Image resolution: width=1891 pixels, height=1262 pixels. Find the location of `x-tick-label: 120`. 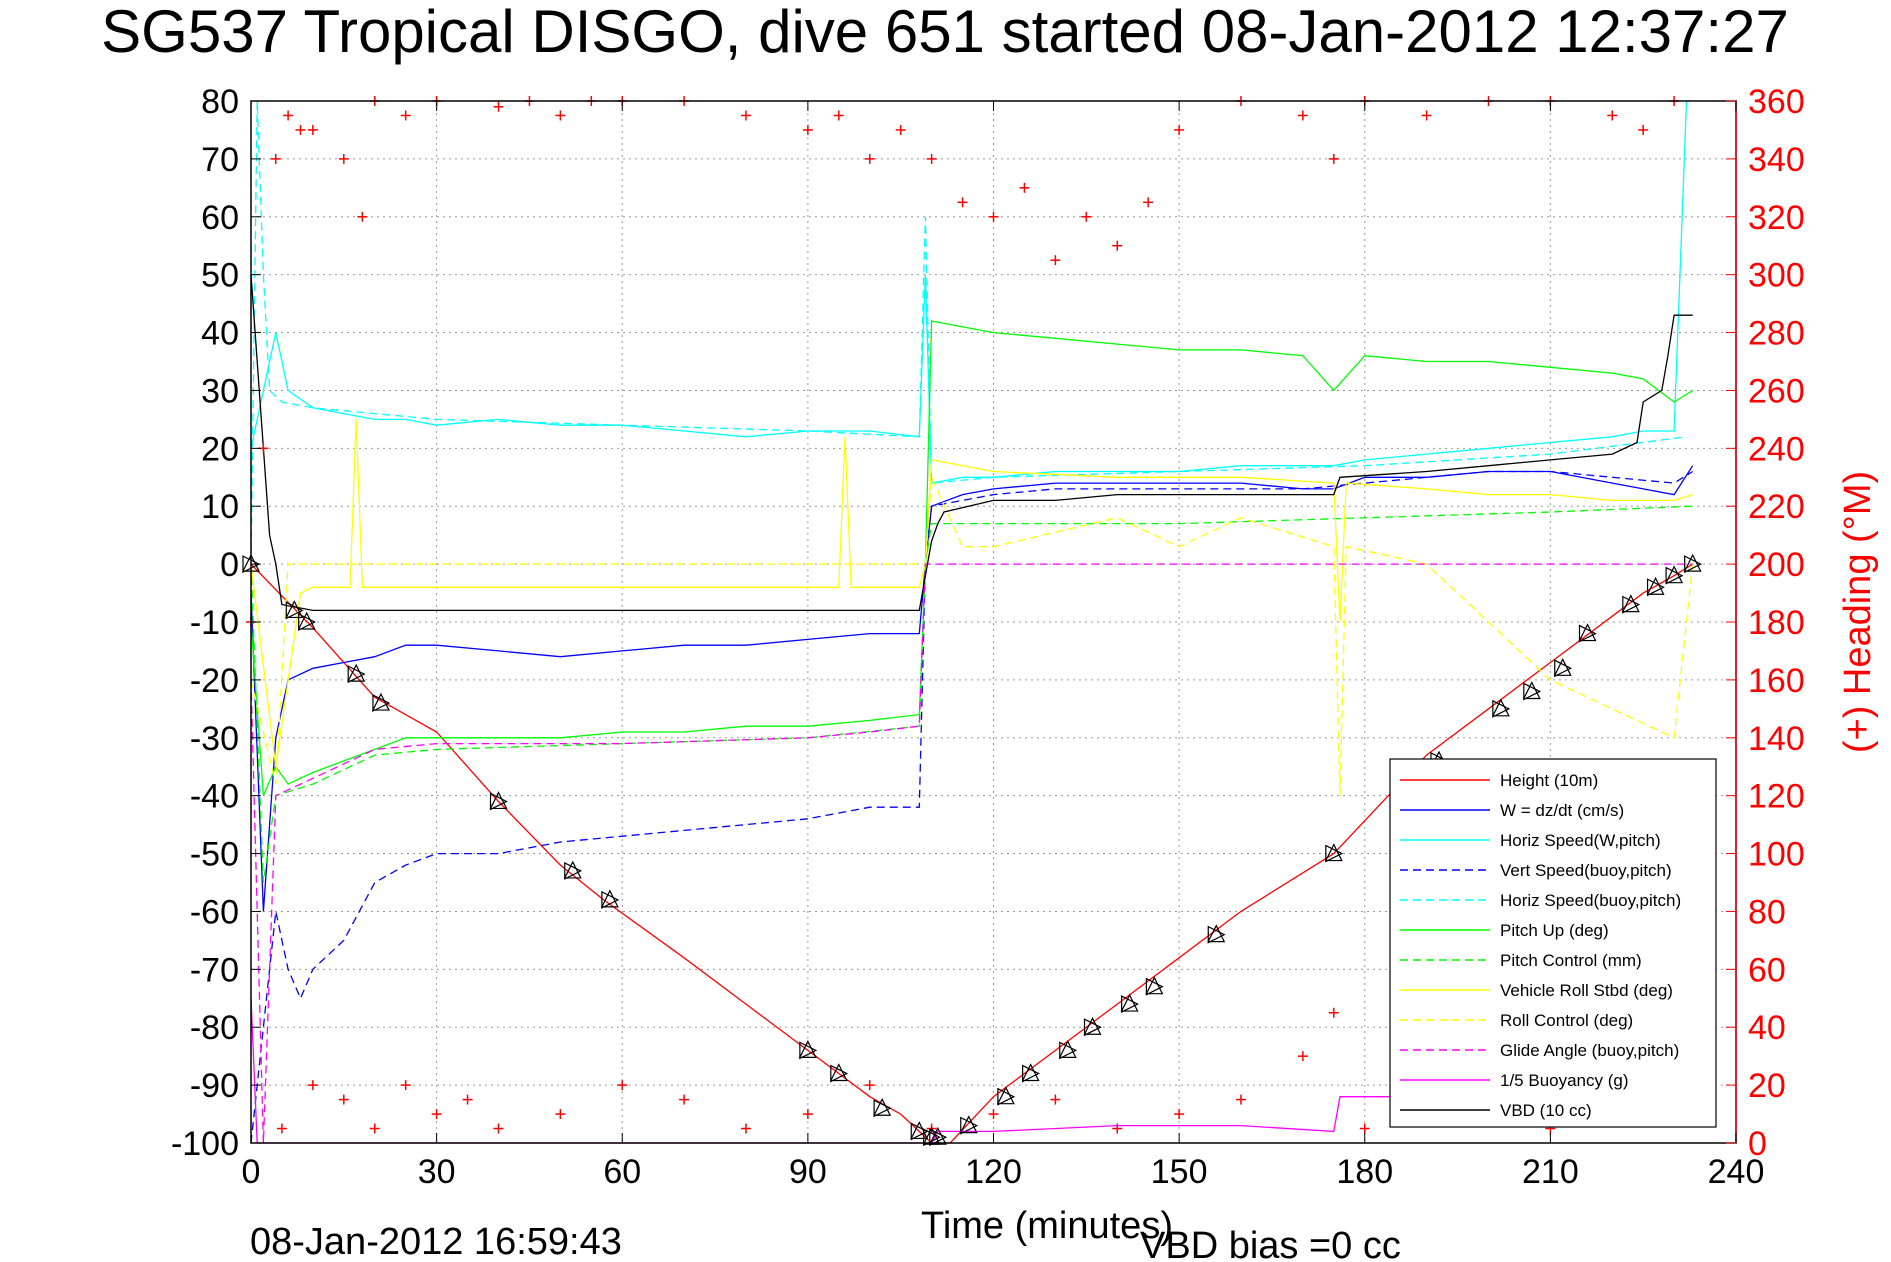

x-tick-label: 120 is located at coordinates (993, 1172).